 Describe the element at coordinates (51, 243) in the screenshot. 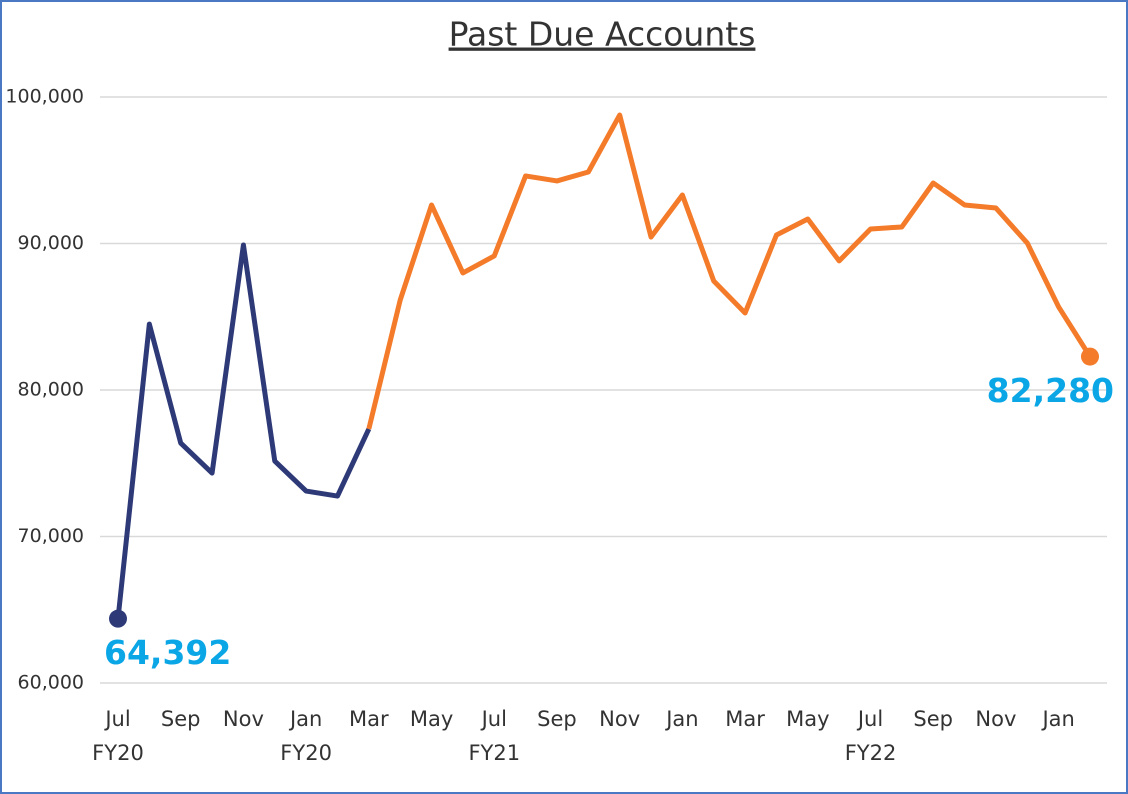

I see `y-tick-label: 90,000` at that location.